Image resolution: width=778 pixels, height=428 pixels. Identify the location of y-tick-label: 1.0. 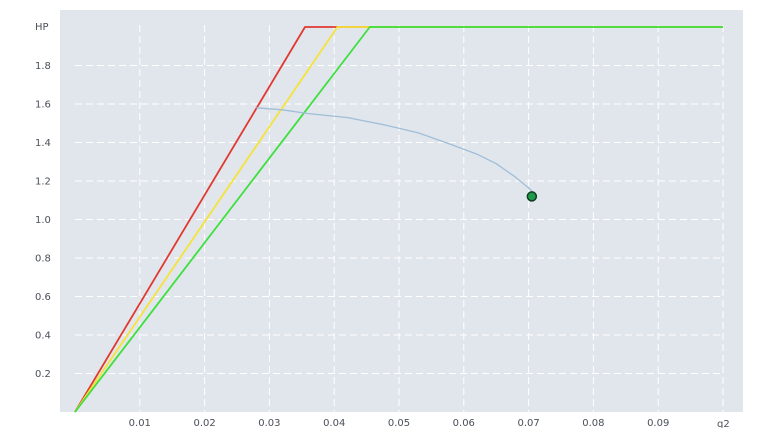
(43, 220).